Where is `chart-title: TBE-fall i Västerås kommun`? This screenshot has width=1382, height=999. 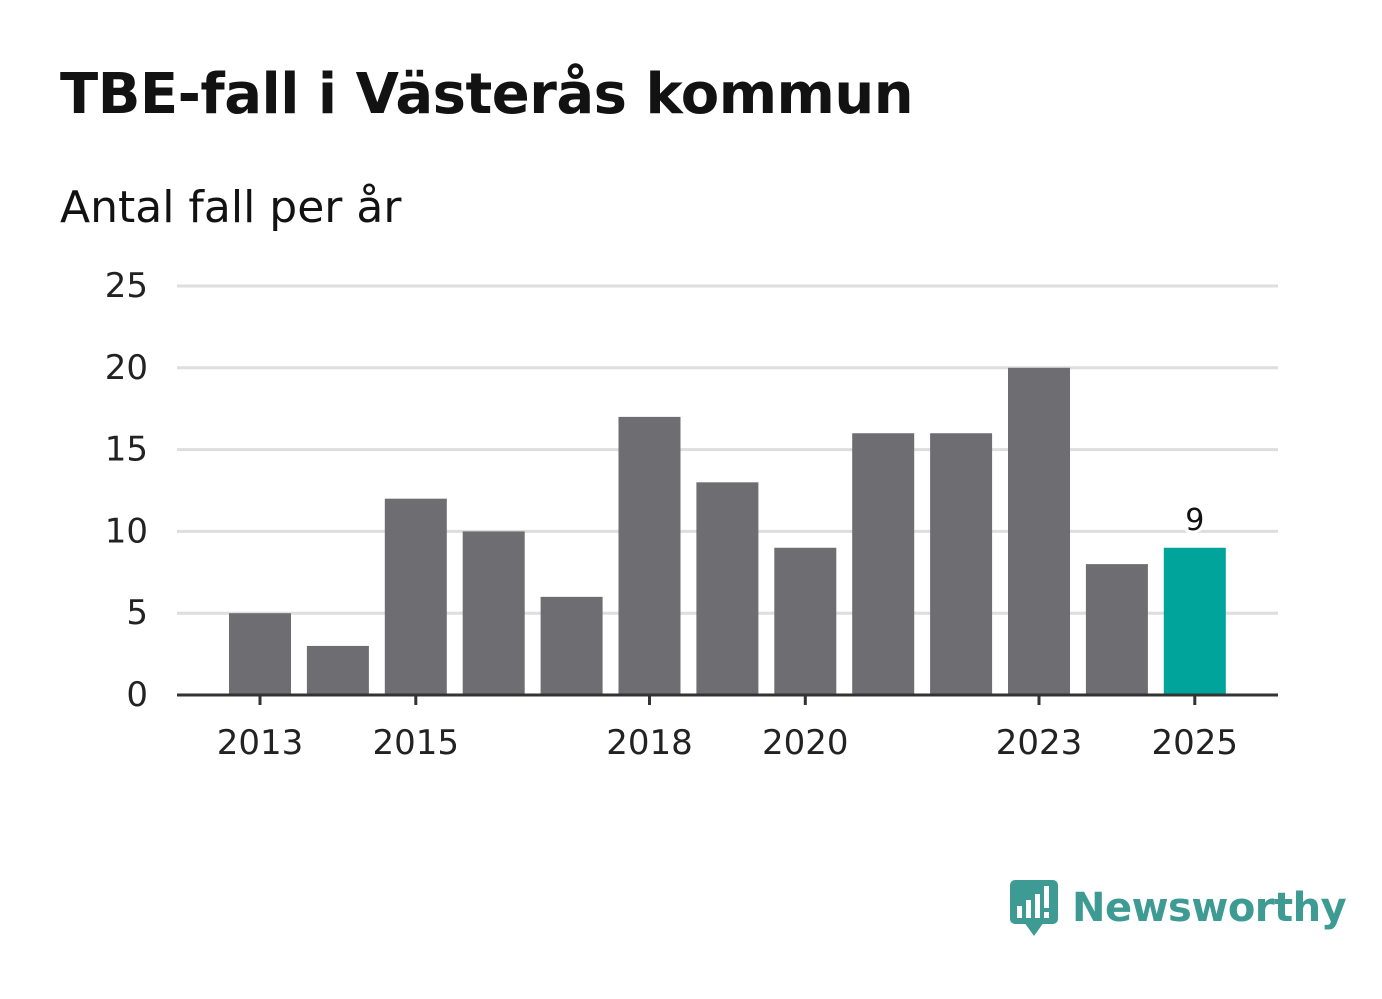
chart-title: TBE-fall i Västerås kommun is located at coordinates (487, 94).